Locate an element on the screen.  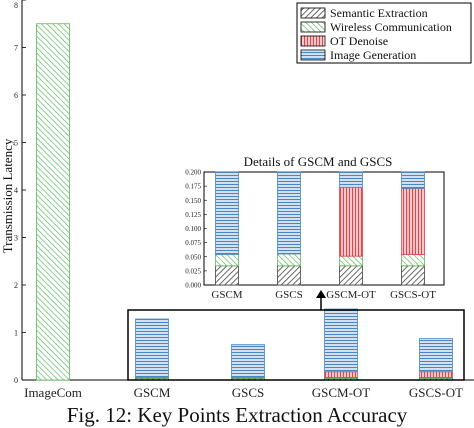
main-x-tick-label-gscs-ot: GSCS-OT is located at coordinates (436, 392).